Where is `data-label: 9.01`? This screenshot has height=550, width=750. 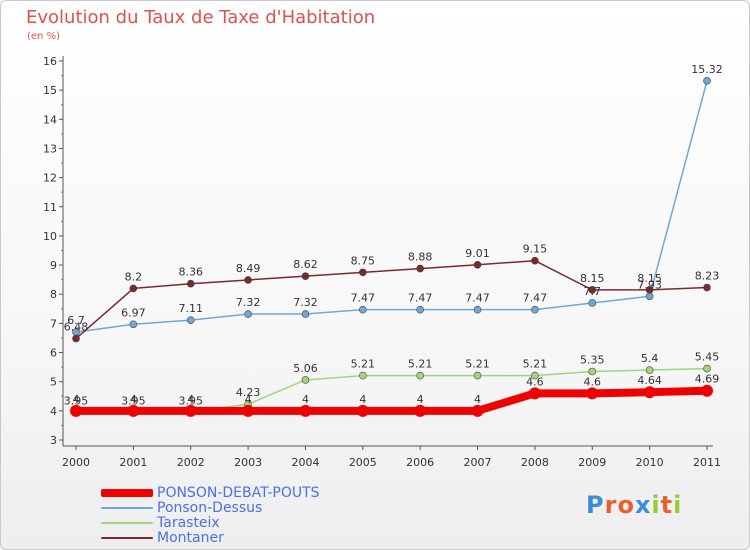 data-label: 9.01 is located at coordinates (477, 253).